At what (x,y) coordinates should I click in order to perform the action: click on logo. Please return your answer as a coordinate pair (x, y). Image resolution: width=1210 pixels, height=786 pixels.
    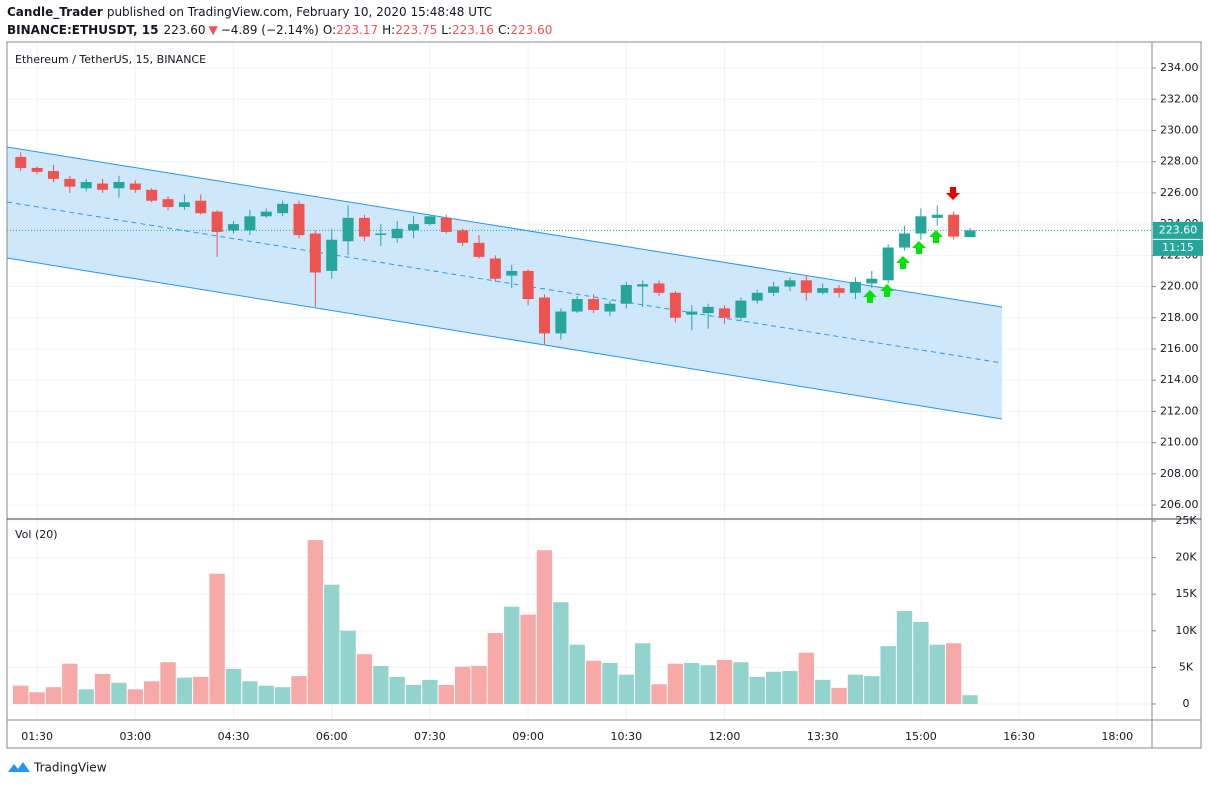
    Looking at the image, I should click on (19, 767).